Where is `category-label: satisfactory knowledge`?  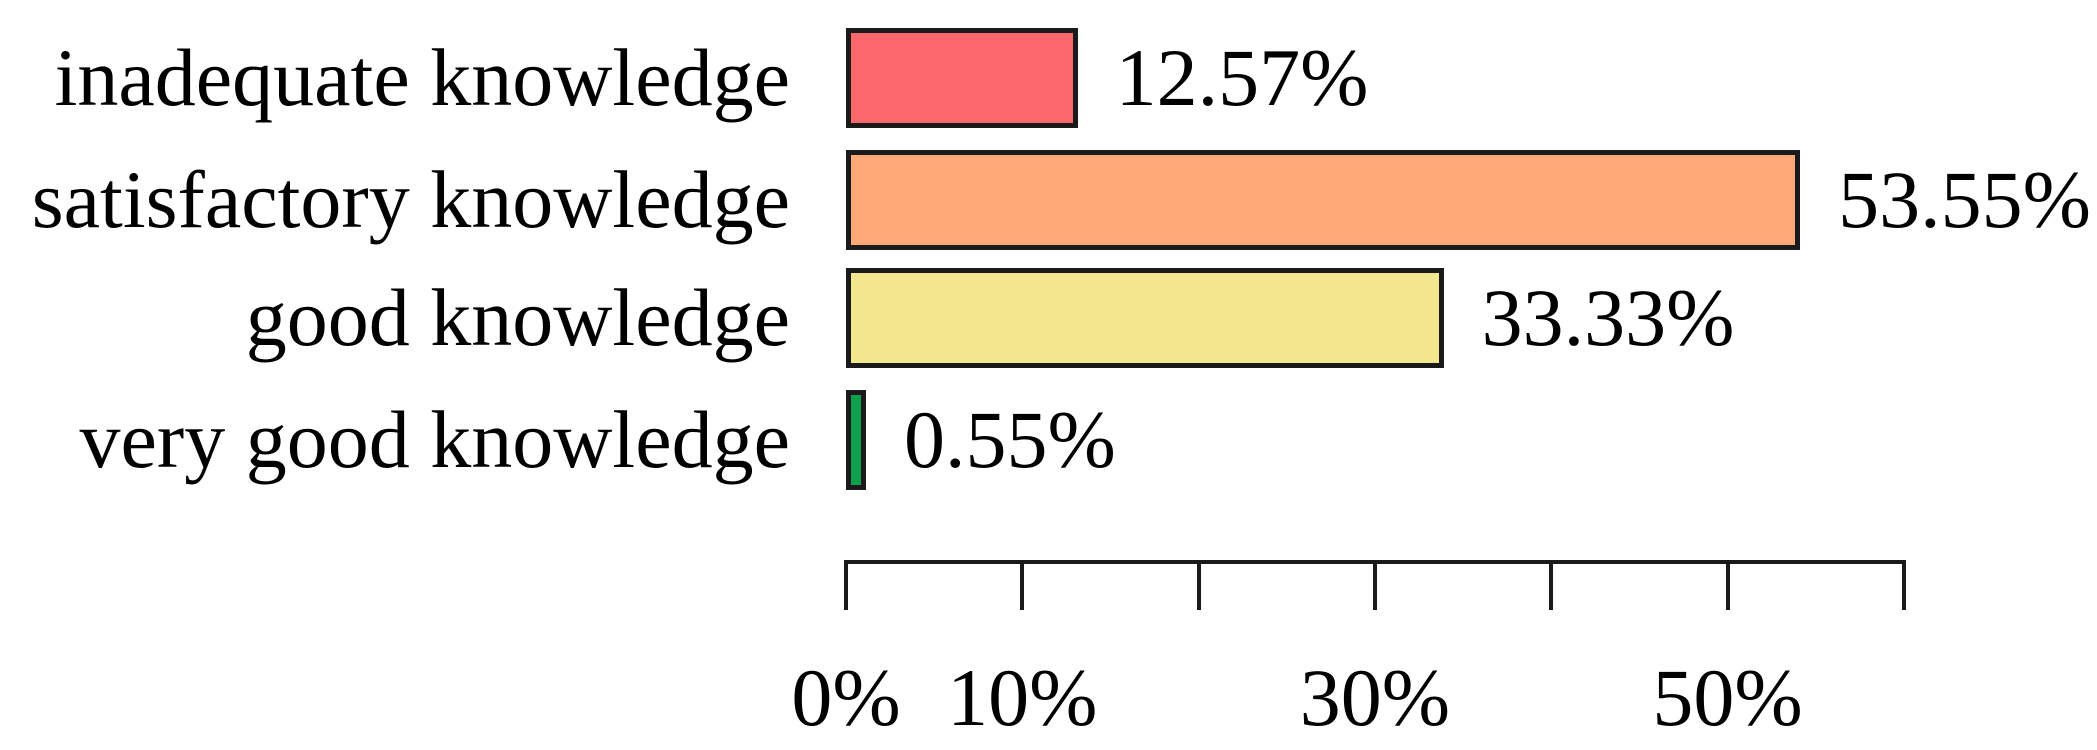
category-label: satisfactory knowledge is located at coordinates (410, 199).